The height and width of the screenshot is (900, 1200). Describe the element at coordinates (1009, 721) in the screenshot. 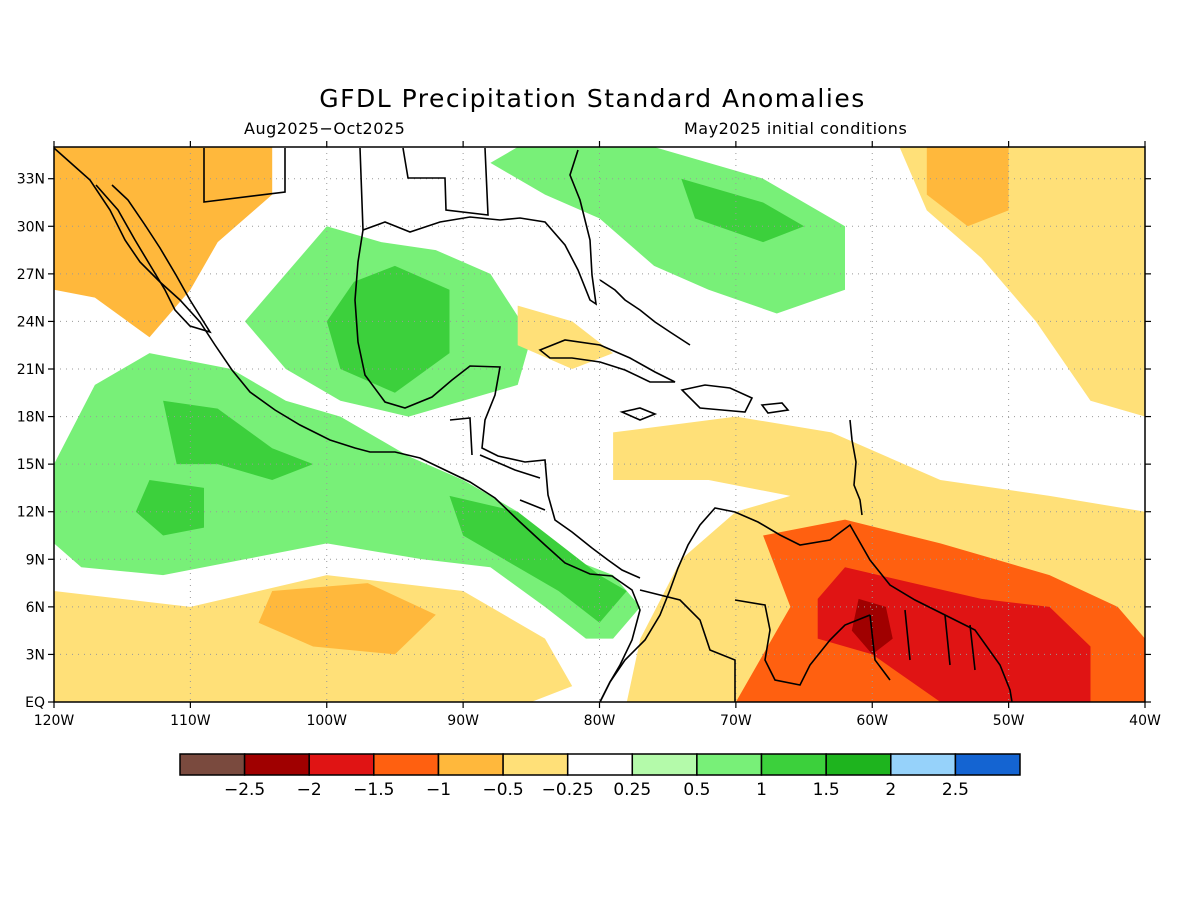

I see `lon-tick-label: 50W` at that location.